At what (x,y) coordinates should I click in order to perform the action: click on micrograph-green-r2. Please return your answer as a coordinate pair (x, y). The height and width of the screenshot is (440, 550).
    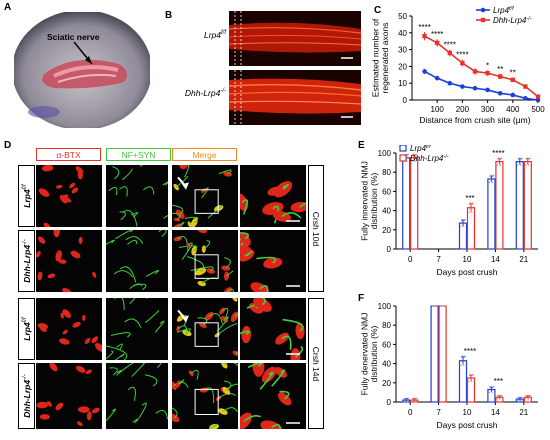
    Looking at the image, I should click on (137, 261).